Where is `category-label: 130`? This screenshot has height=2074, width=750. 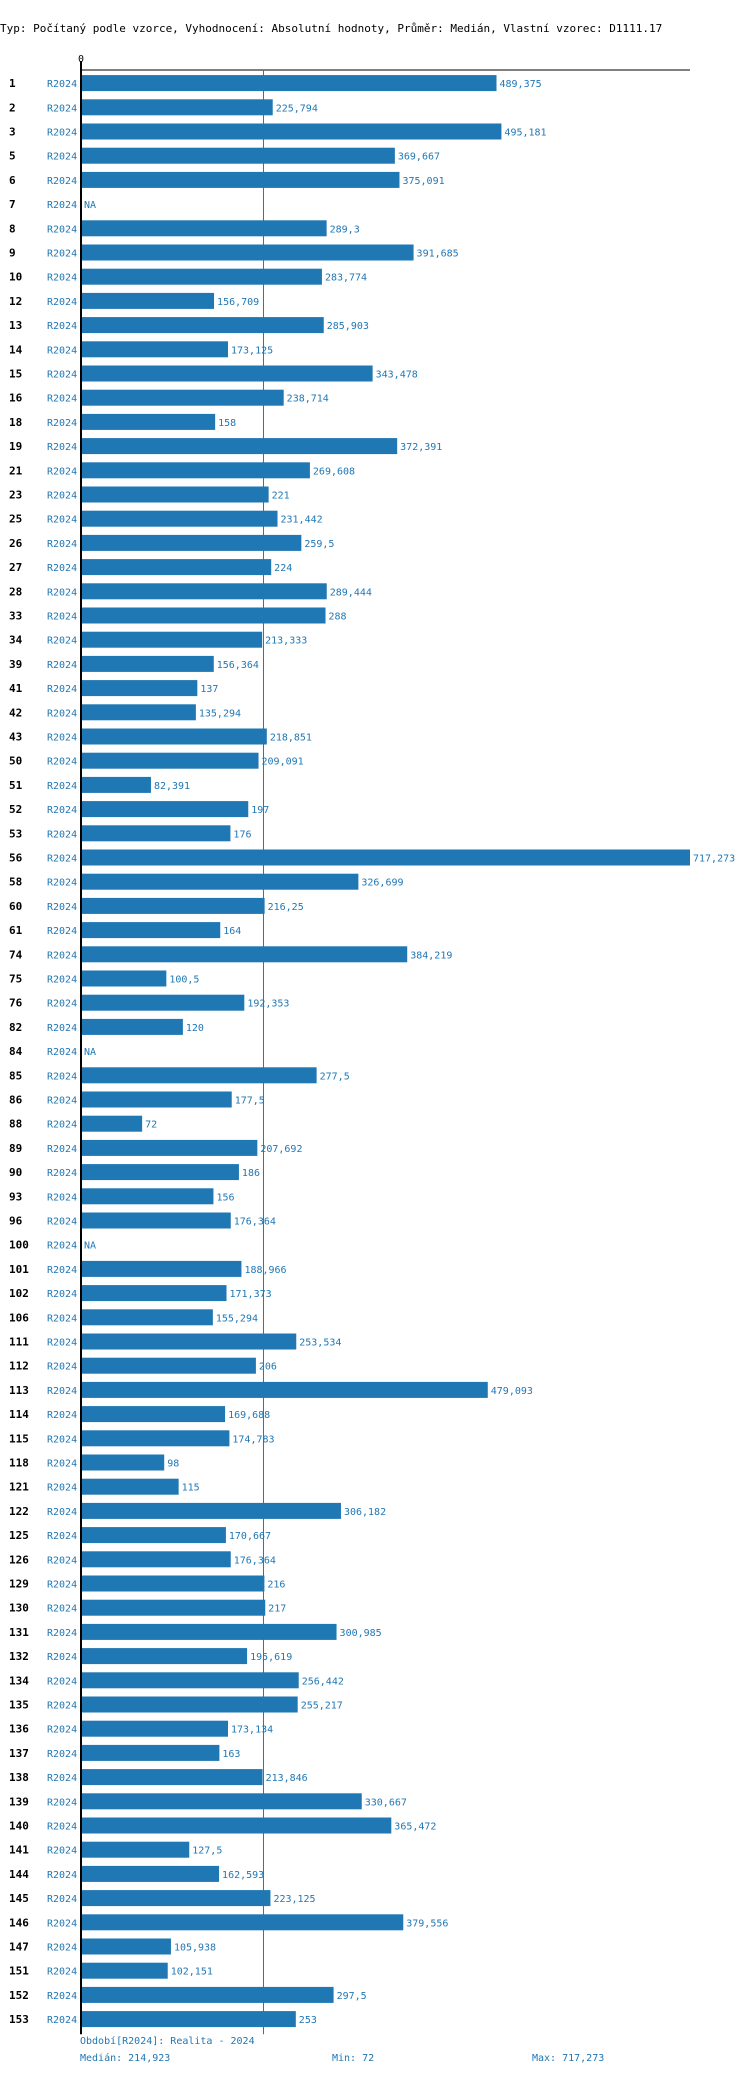 category-label: 130 is located at coordinates (19, 1608).